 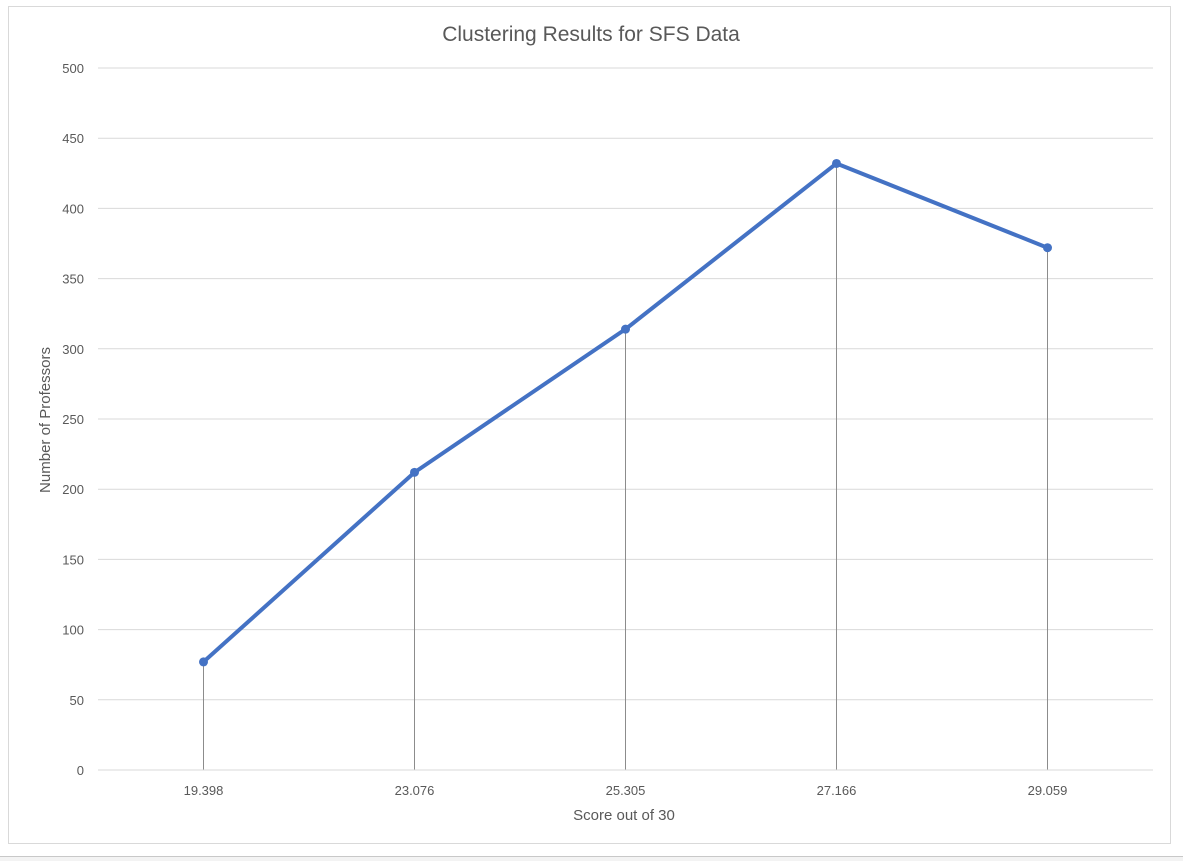 I want to click on chart-title: Clustering Results for SFS Data, so click(x=591, y=34).